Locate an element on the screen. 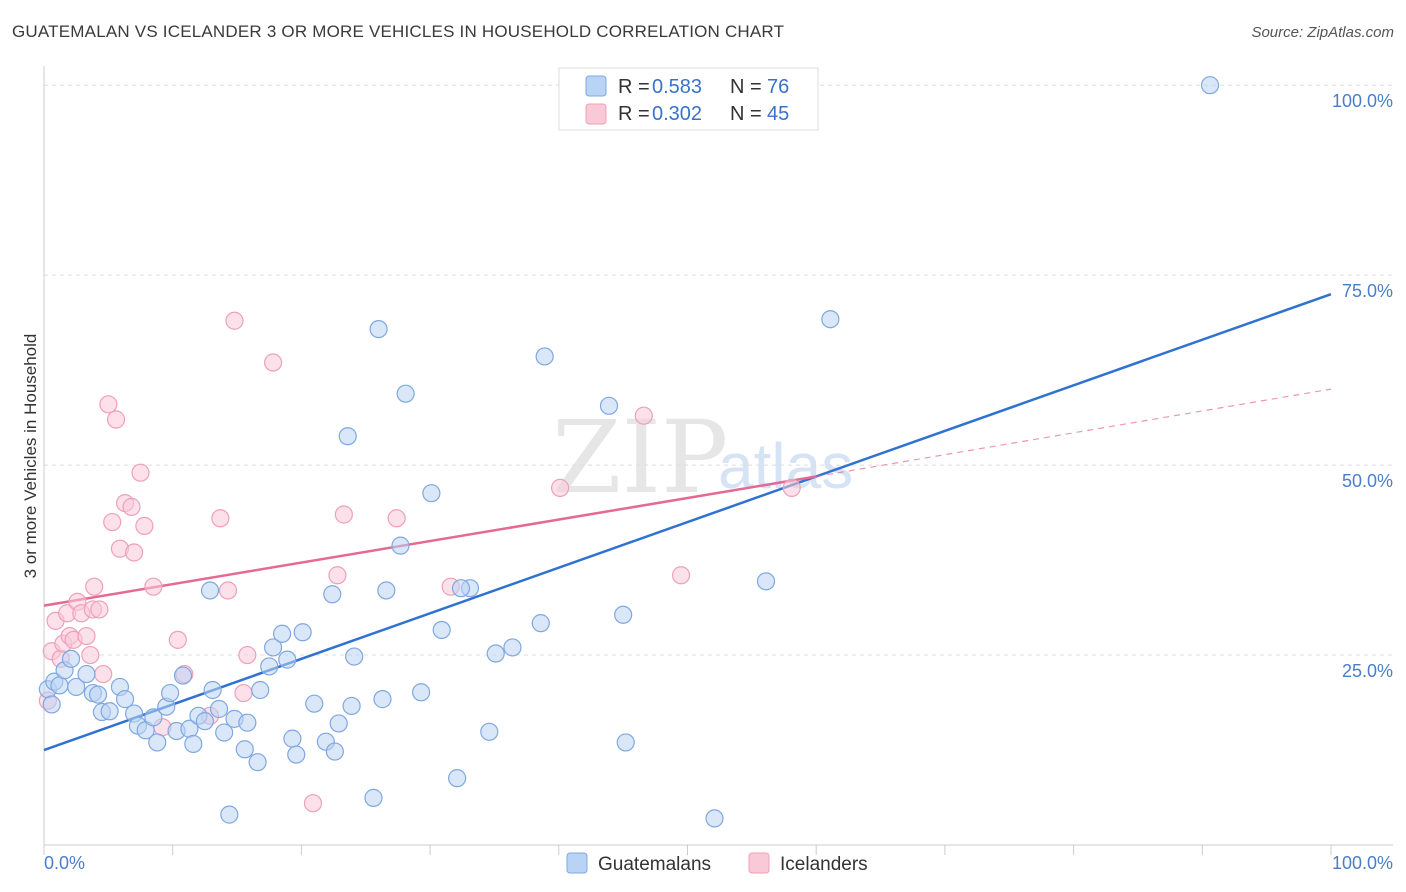  legend-r-value-1: 0.583 is located at coordinates (677, 87).